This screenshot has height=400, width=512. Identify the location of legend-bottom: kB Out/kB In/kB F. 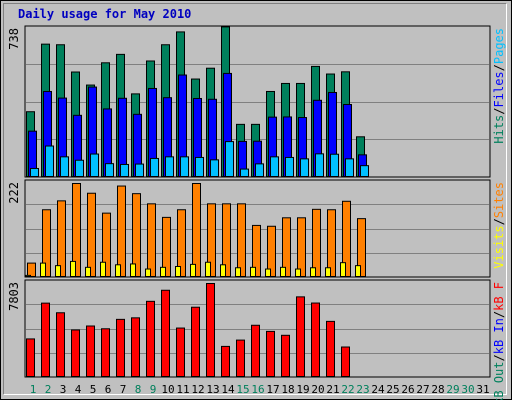
(499, 341).